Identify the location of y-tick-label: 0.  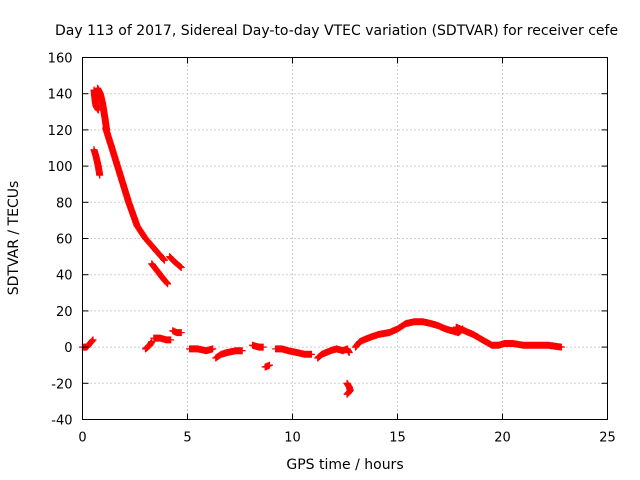
(68, 348).